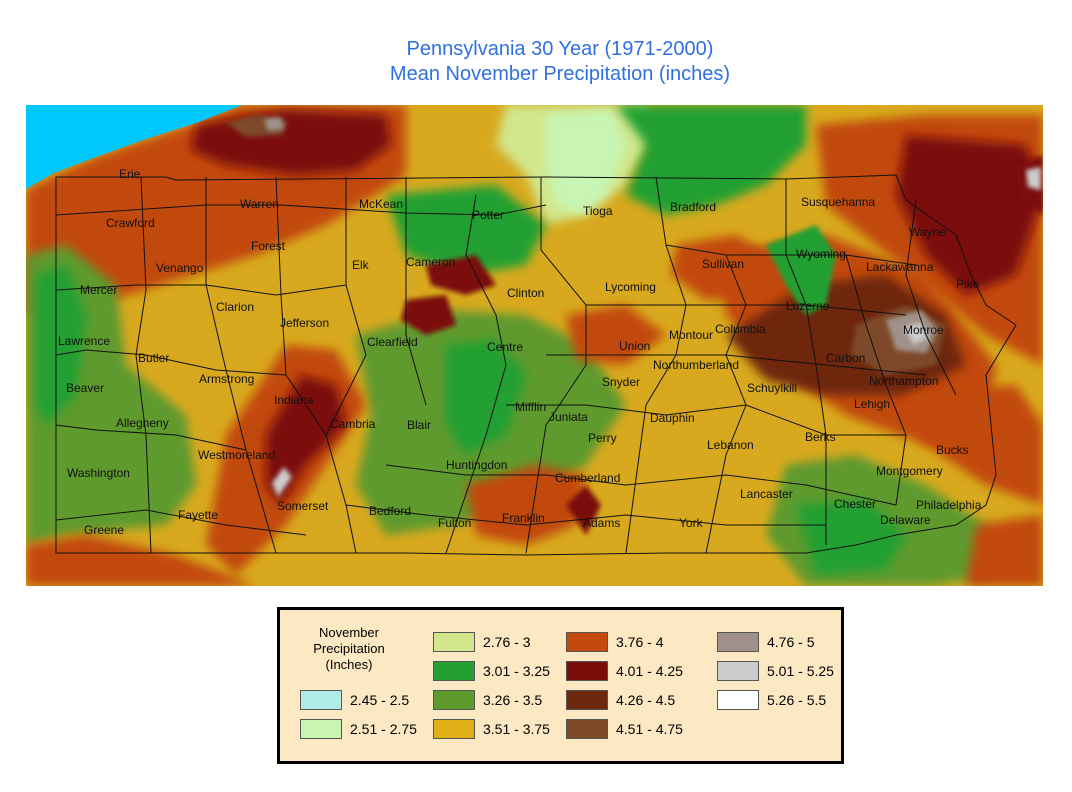 This screenshot has width=1072, height=792. What do you see at coordinates (601, 523) in the screenshot?
I see `county-label: Adams` at bounding box center [601, 523].